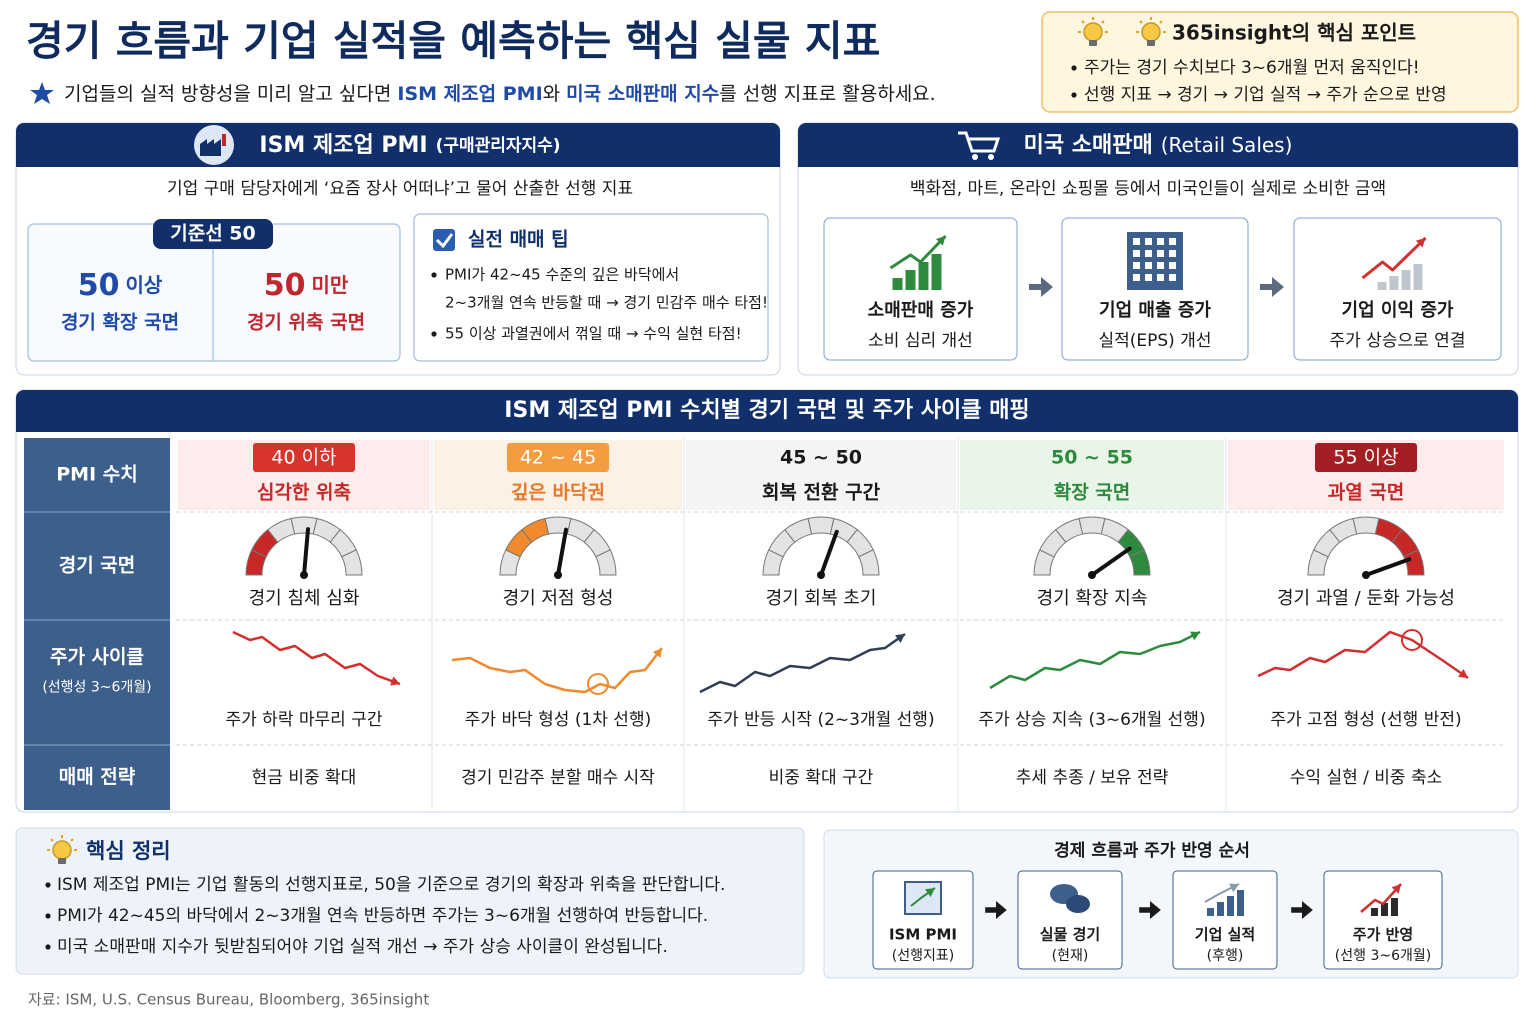  What do you see at coordinates (96, 475) in the screenshot?
I see `row-header: PMI 수치` at bounding box center [96, 475].